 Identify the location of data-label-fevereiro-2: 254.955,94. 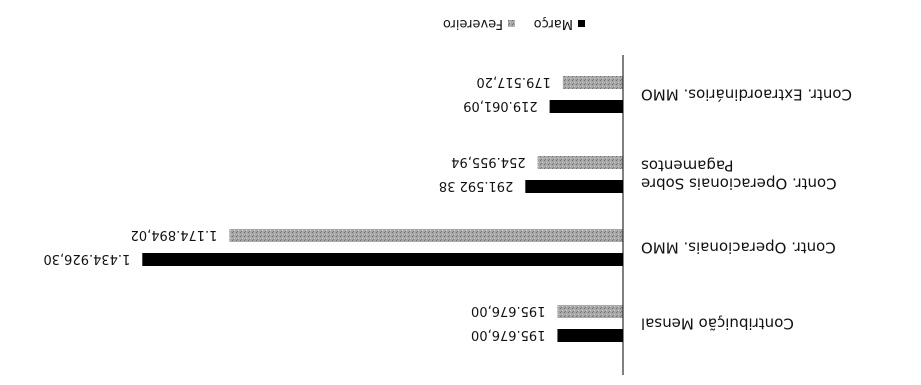
(488, 161).